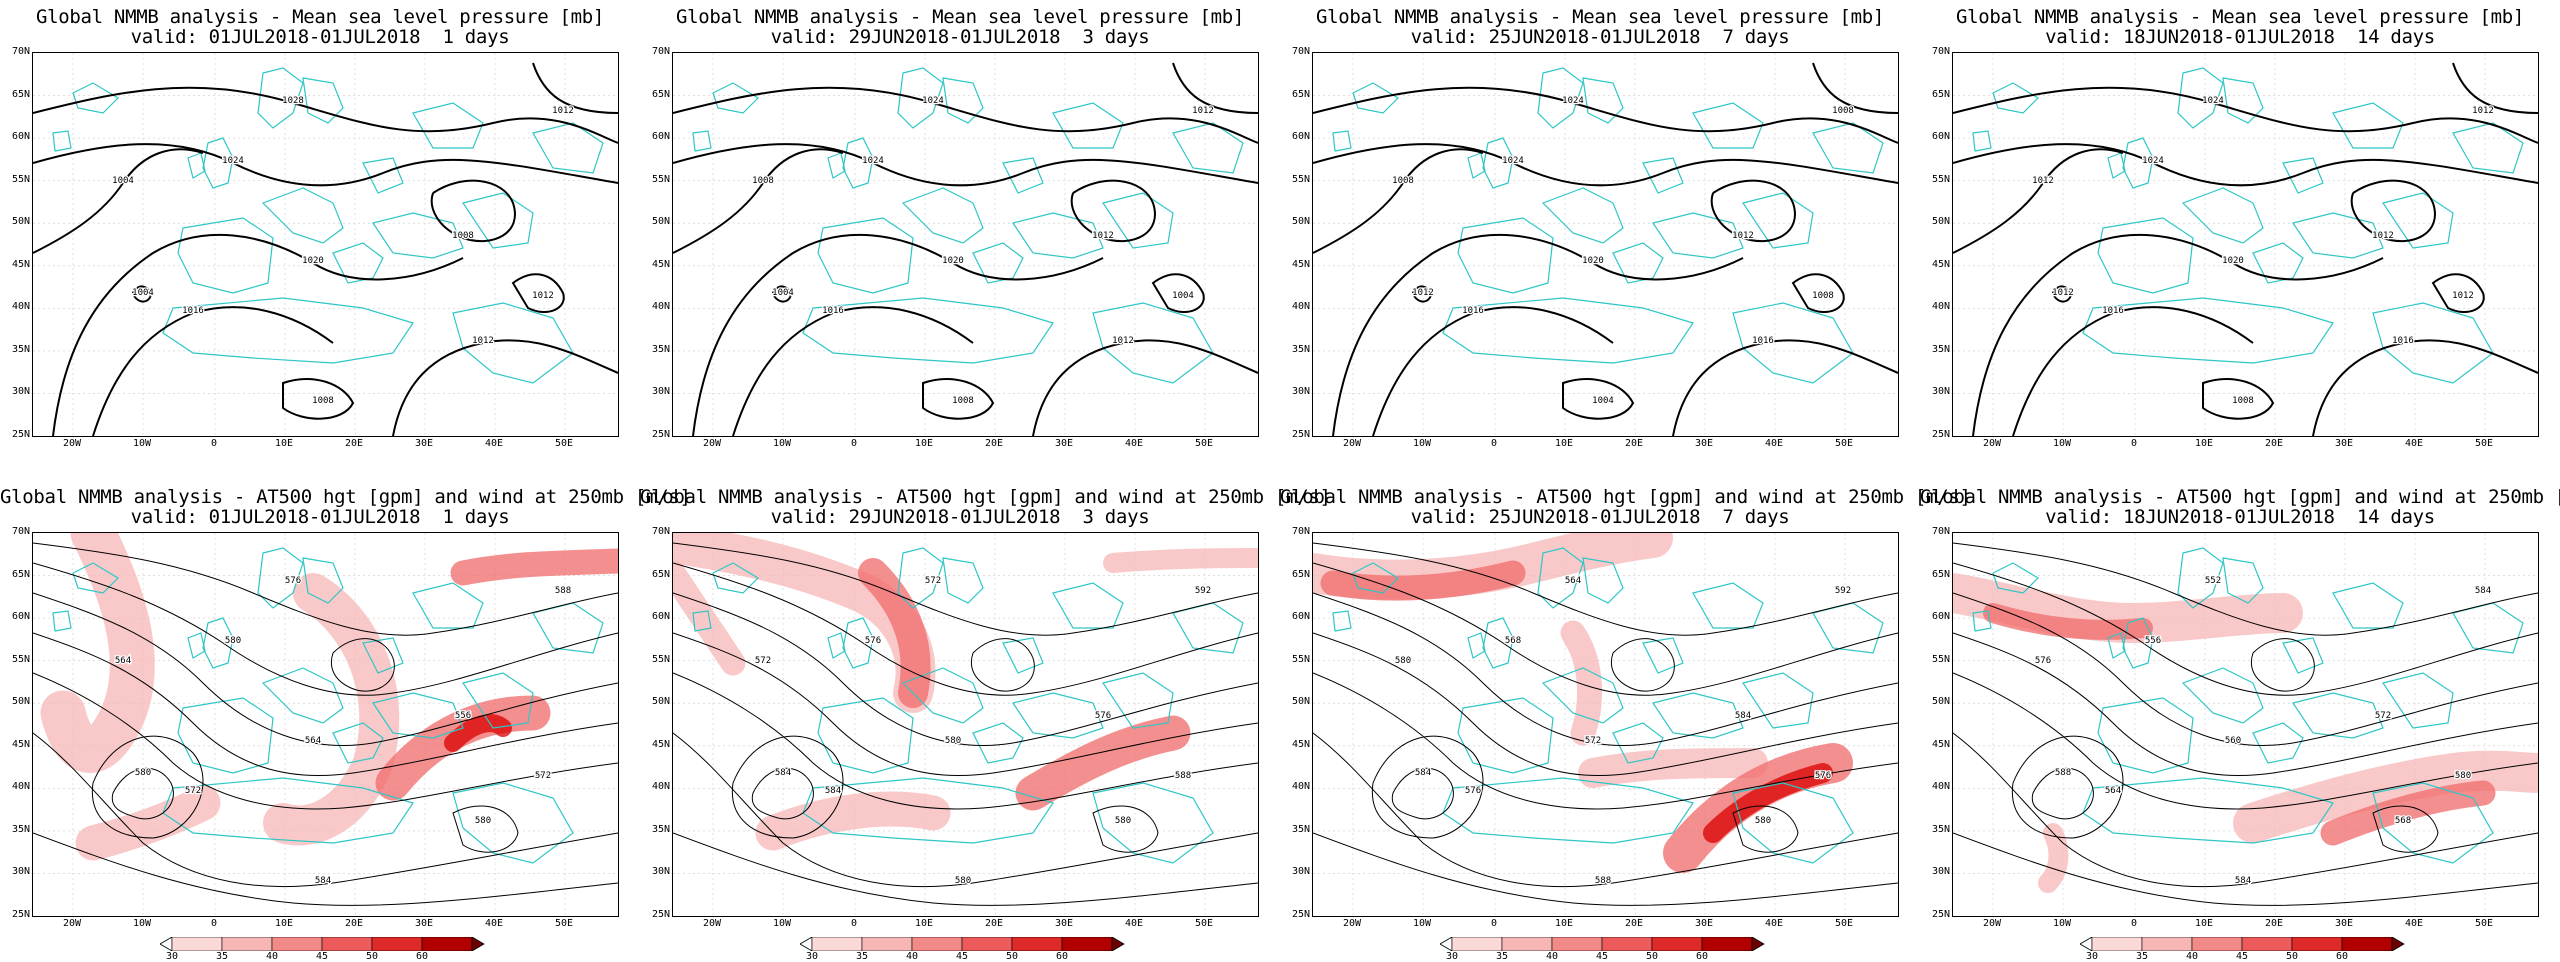 The height and width of the screenshot is (962, 2560). What do you see at coordinates (1452, 956) in the screenshot?
I see `colorbar-label: 30` at bounding box center [1452, 956].